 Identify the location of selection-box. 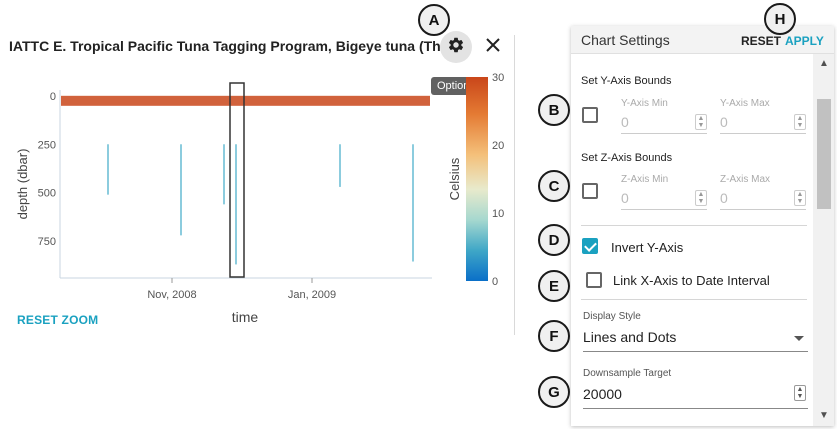
(237, 180).